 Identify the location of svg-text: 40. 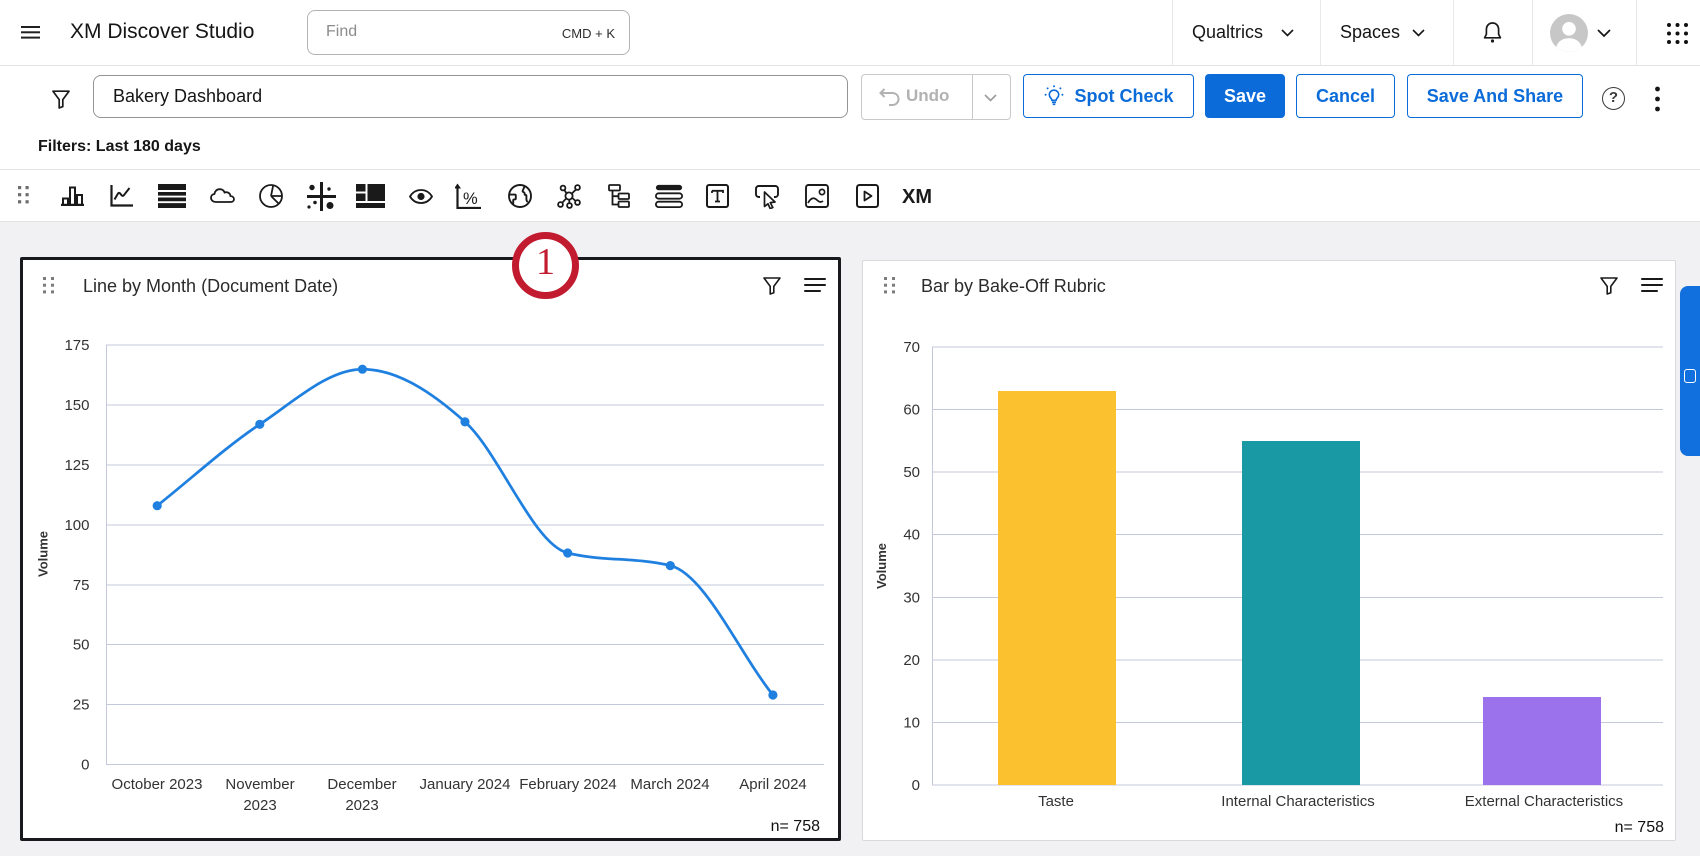
(911, 535).